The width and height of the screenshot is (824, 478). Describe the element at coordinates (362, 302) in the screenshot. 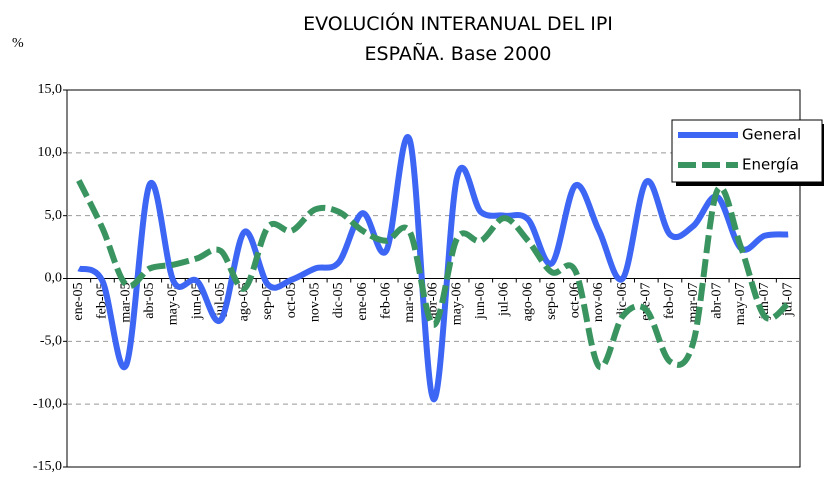

I see `x-tick-label: ene-06` at that location.